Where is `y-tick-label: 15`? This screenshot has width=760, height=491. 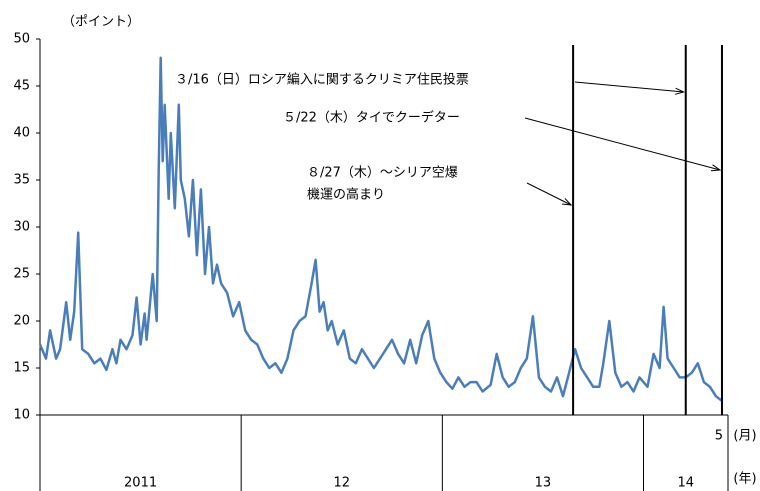
y-tick-label: 15 is located at coordinates (21, 368).